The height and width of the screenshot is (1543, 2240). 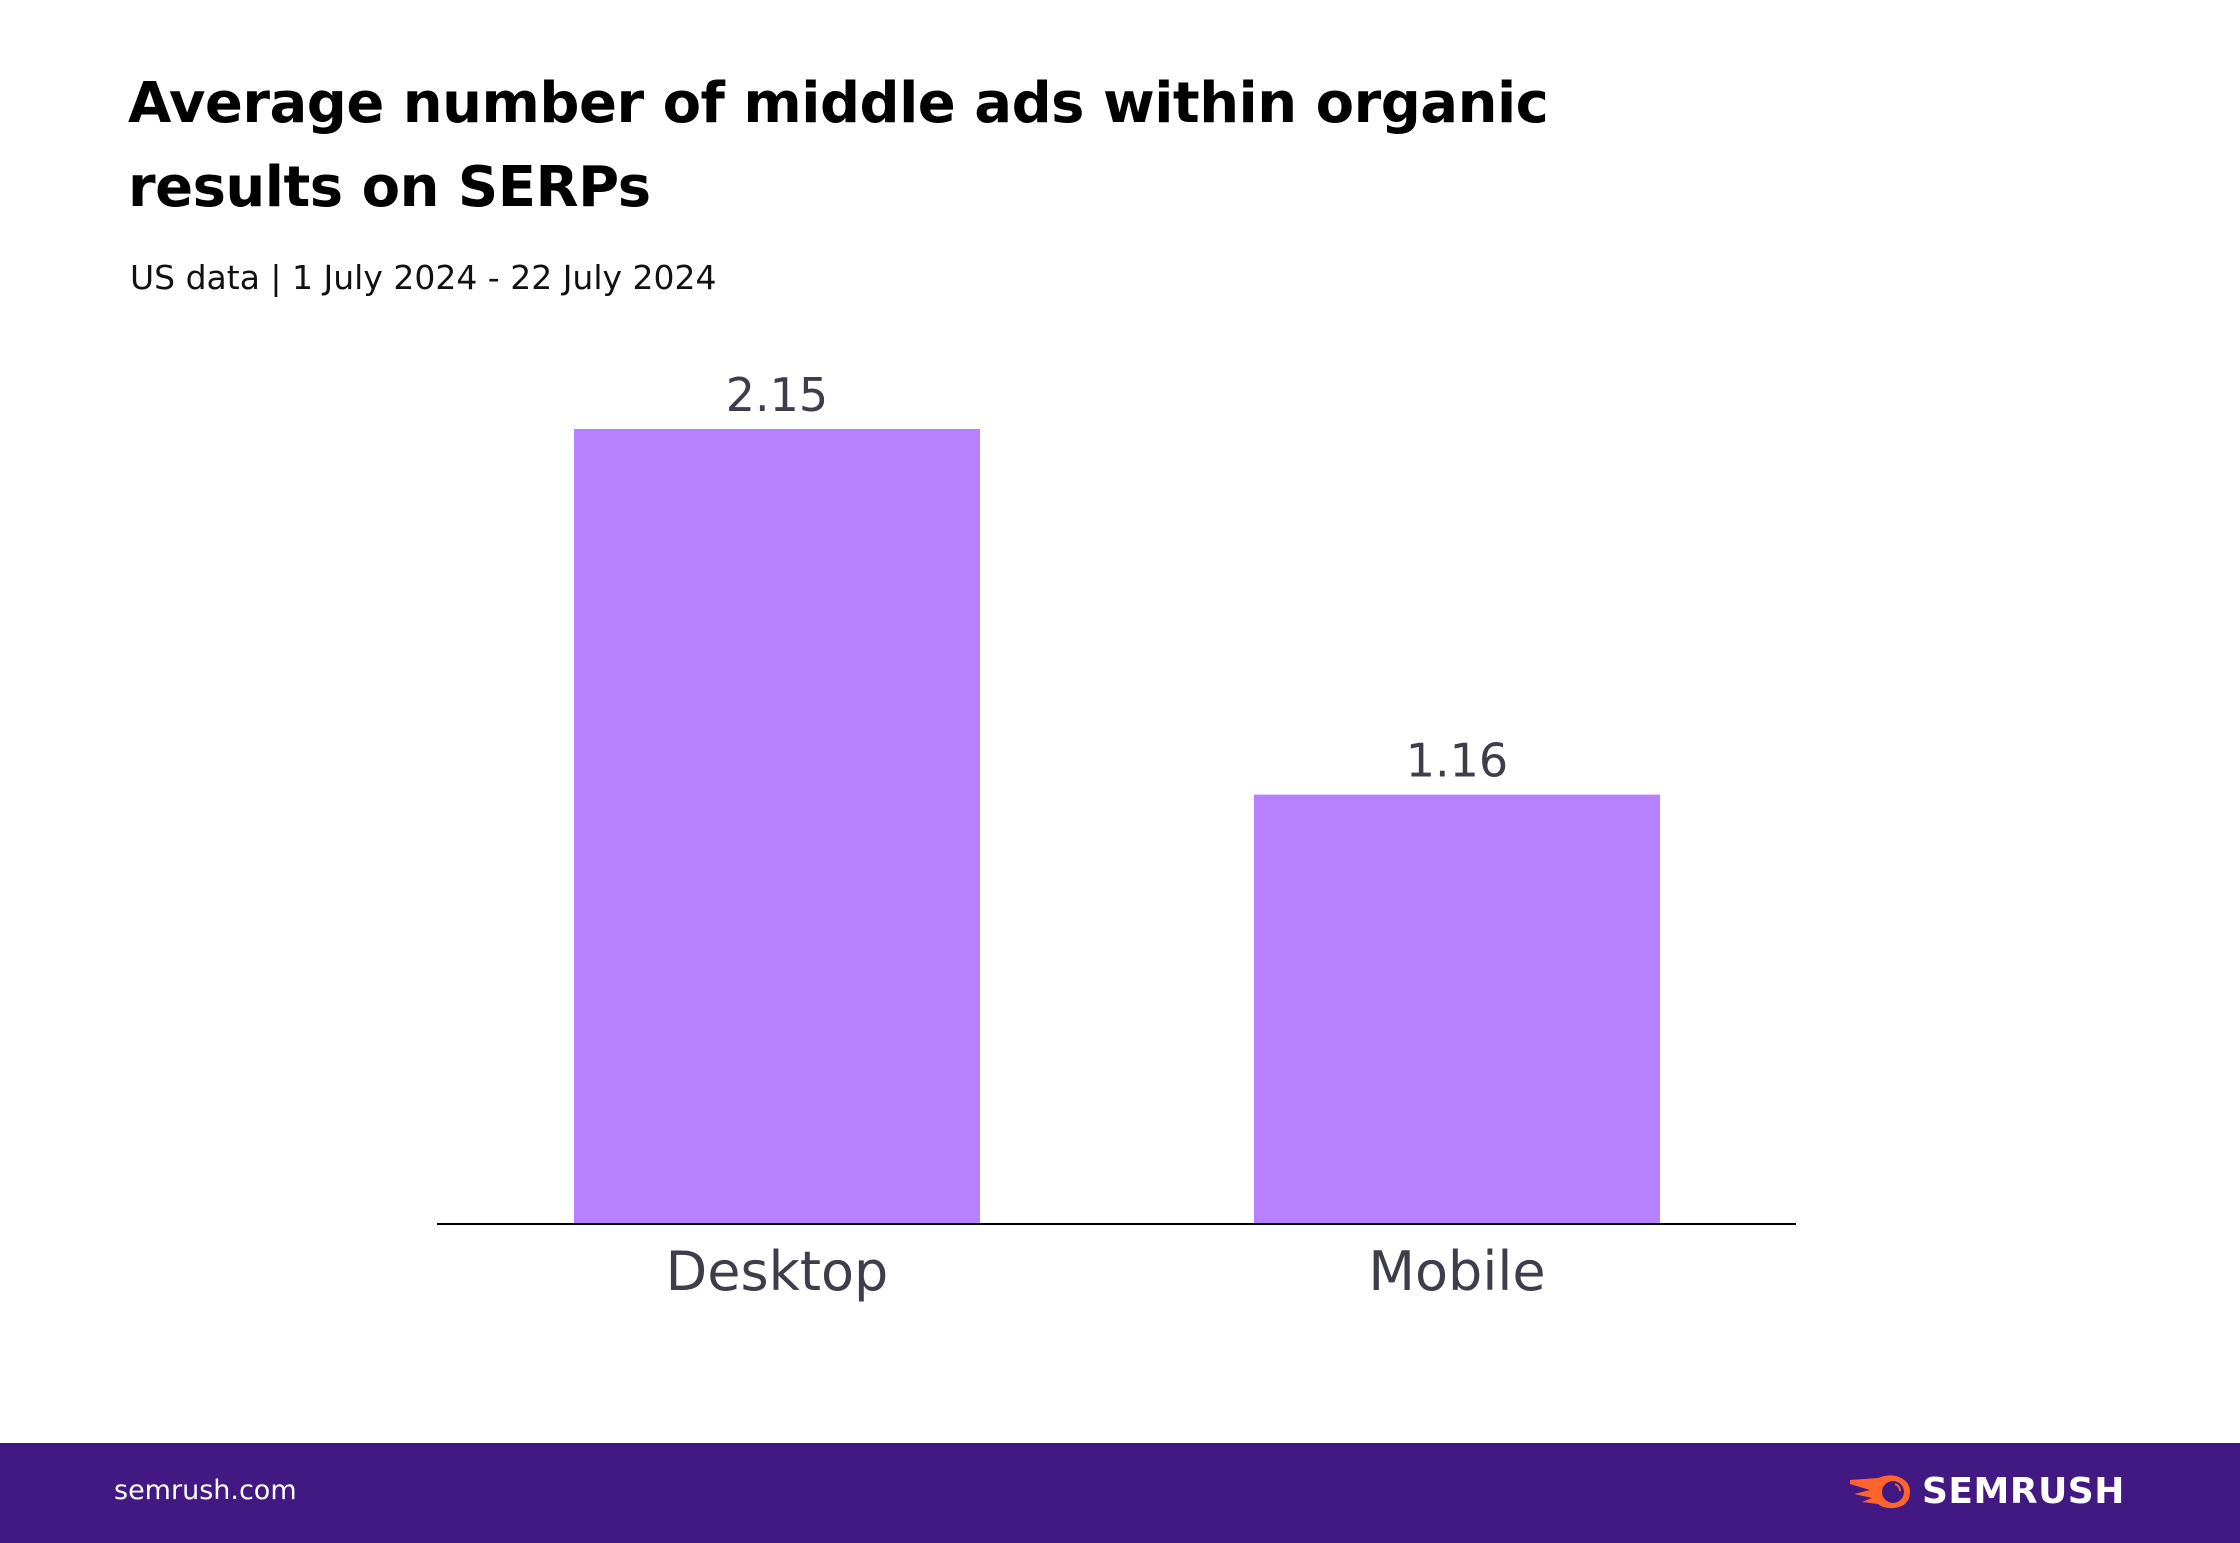 I want to click on data-label: 1.16, so click(x=1457, y=761).